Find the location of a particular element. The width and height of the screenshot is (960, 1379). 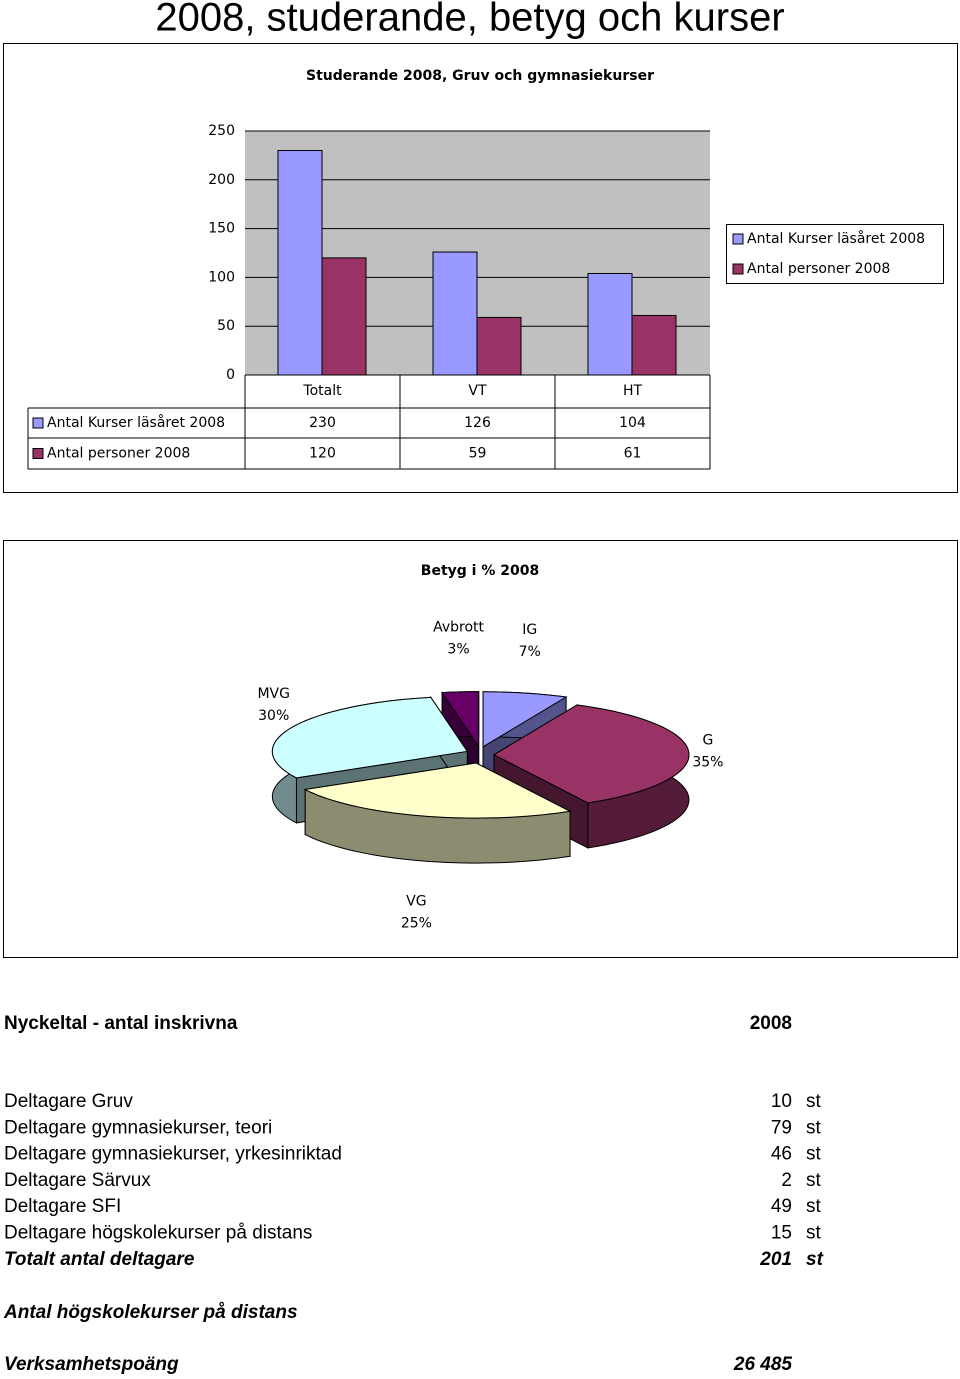

chart-title: Betyg i % 2008 is located at coordinates (480, 571).